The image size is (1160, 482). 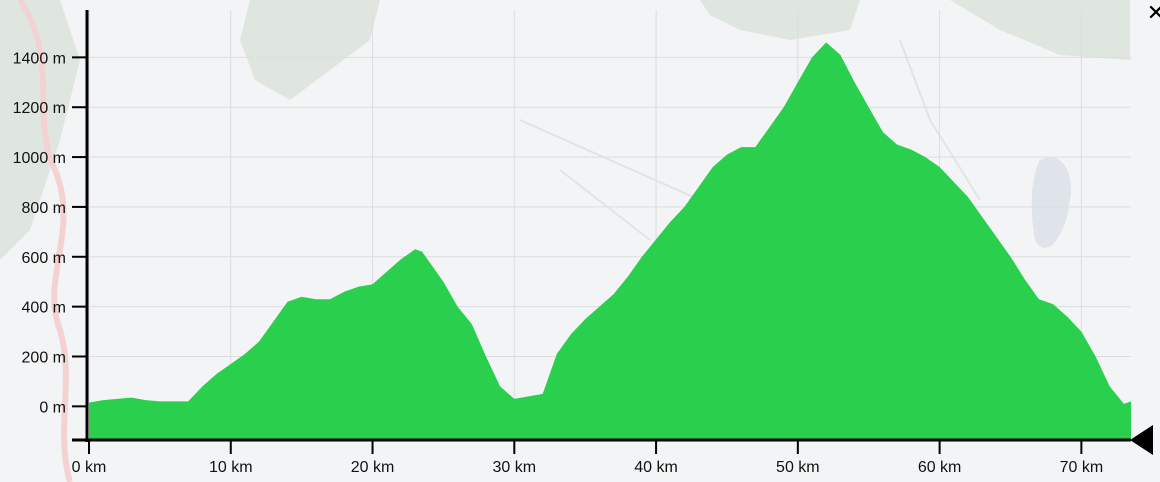 What do you see at coordinates (798, 467) in the screenshot?
I see `x-tick-label: 50 km` at bounding box center [798, 467].